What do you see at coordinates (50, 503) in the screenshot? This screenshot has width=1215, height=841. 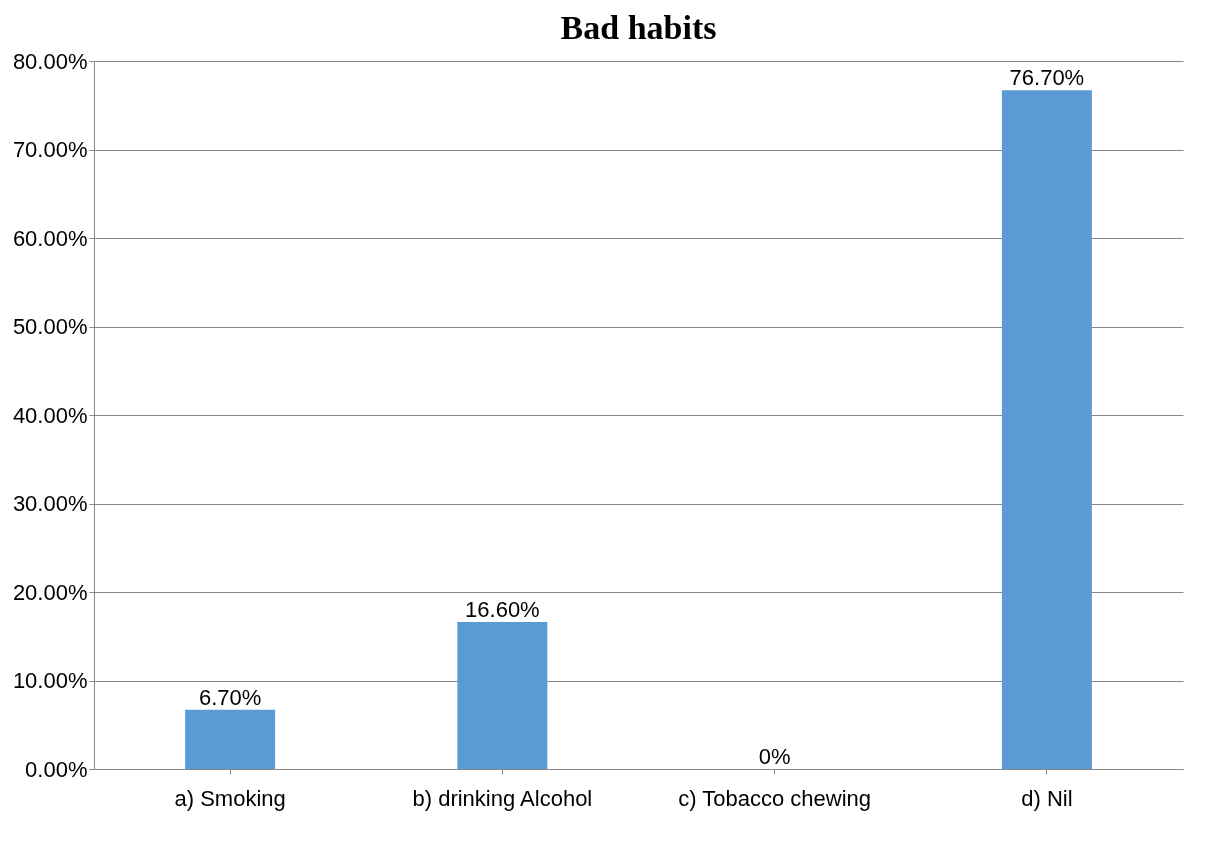 I see `y-tick-label: 30.00%` at bounding box center [50, 503].